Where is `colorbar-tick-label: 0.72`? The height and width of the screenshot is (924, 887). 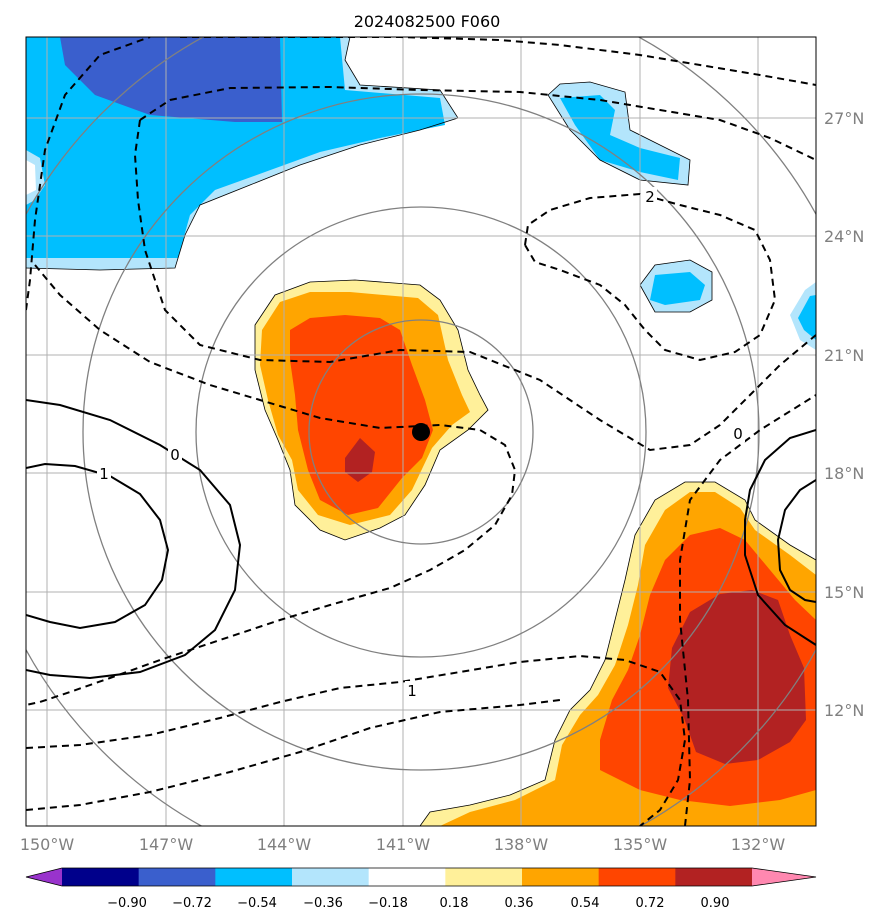
colorbar-tick-label: 0.72 is located at coordinates (650, 903).